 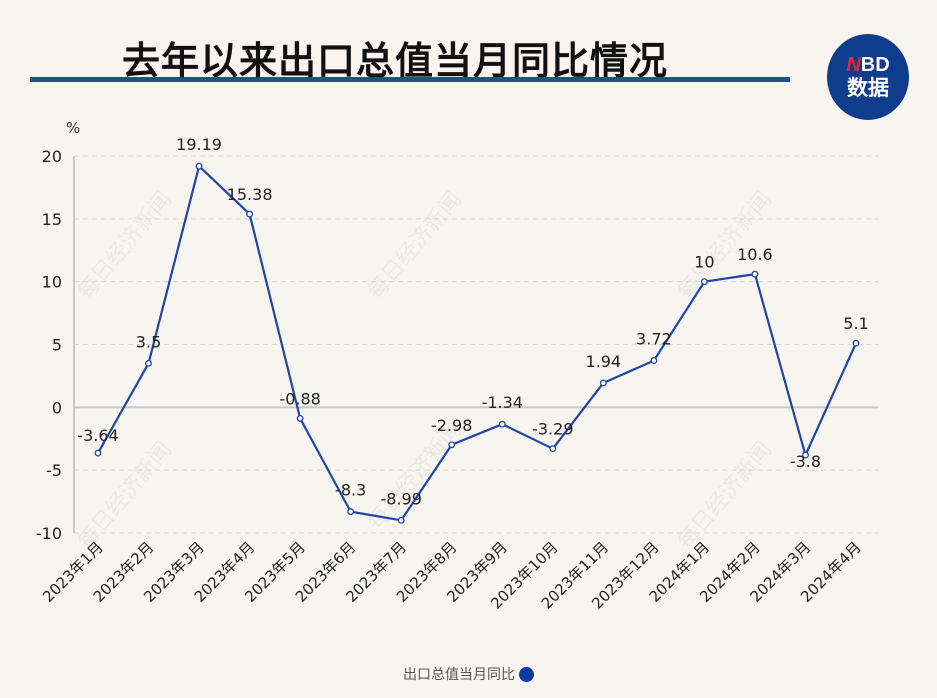 I want to click on data-label: -8.99, so click(x=400, y=498).